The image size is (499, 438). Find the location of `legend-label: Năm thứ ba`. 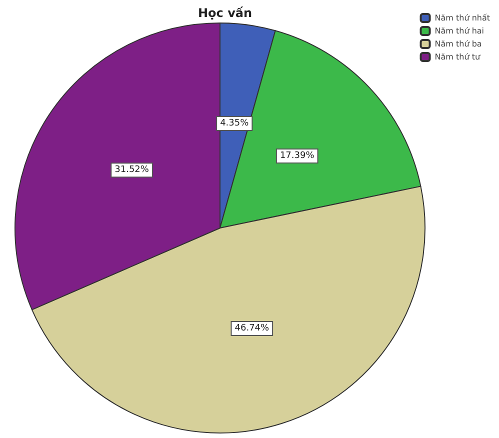

legend-label: Năm thứ ba is located at coordinates (458, 44).